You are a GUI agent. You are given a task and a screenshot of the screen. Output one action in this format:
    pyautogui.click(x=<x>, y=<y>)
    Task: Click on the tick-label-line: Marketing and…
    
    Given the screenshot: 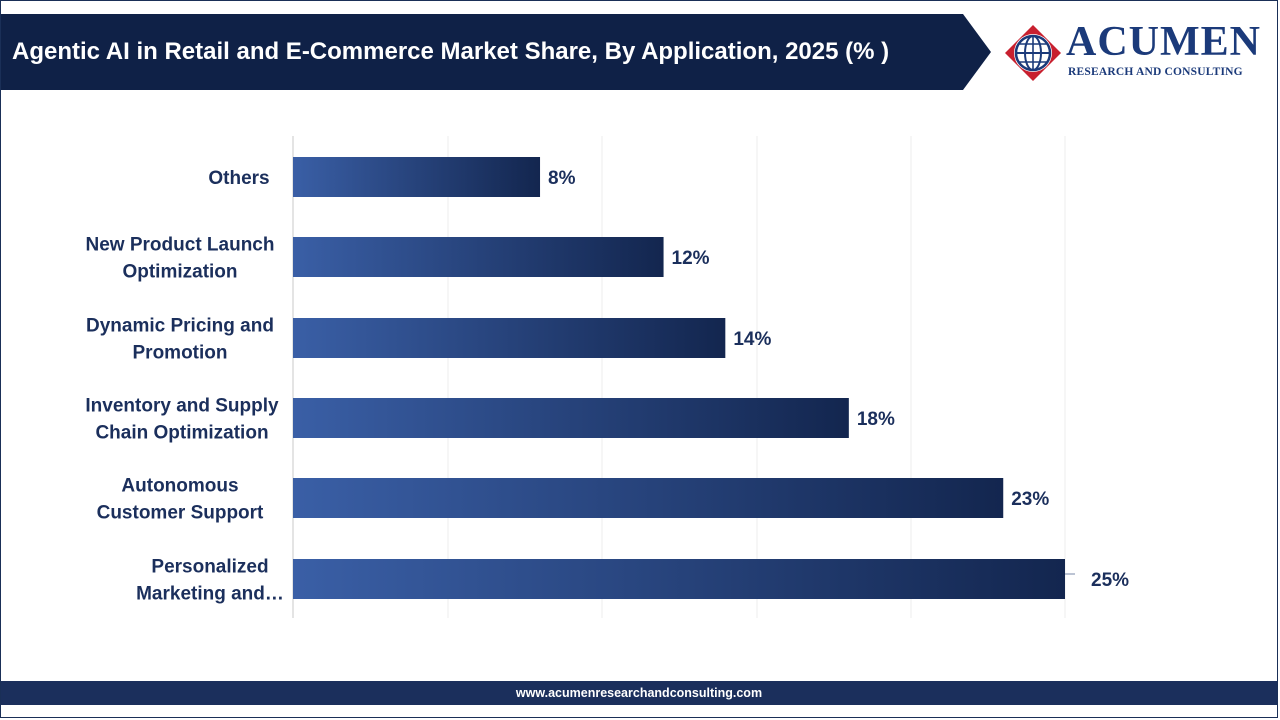 What is the action you would take?
    pyautogui.click(x=210, y=594)
    